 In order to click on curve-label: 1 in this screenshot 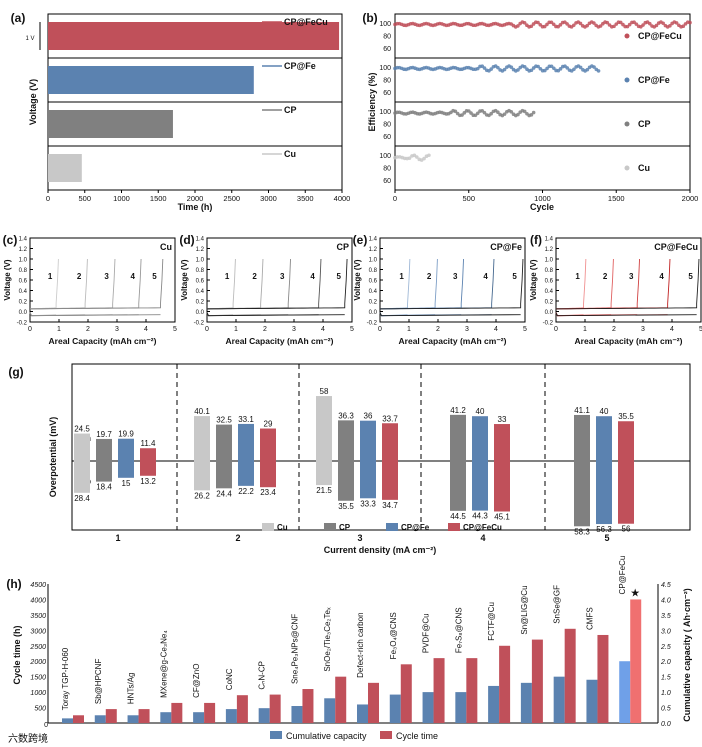, I will do `click(577, 276)`.